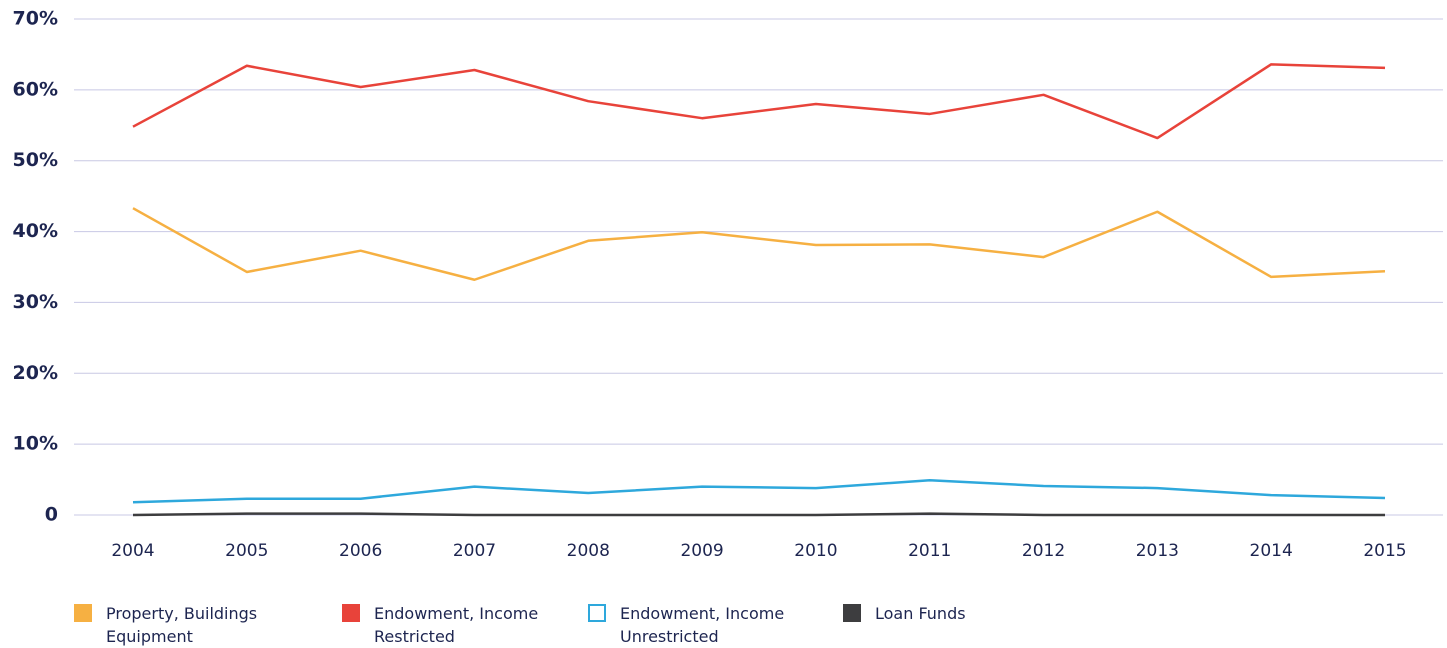 This screenshot has height=648, width=1447. Describe the element at coordinates (1157, 551) in the screenshot. I see `x-tick-label: 2013` at that location.